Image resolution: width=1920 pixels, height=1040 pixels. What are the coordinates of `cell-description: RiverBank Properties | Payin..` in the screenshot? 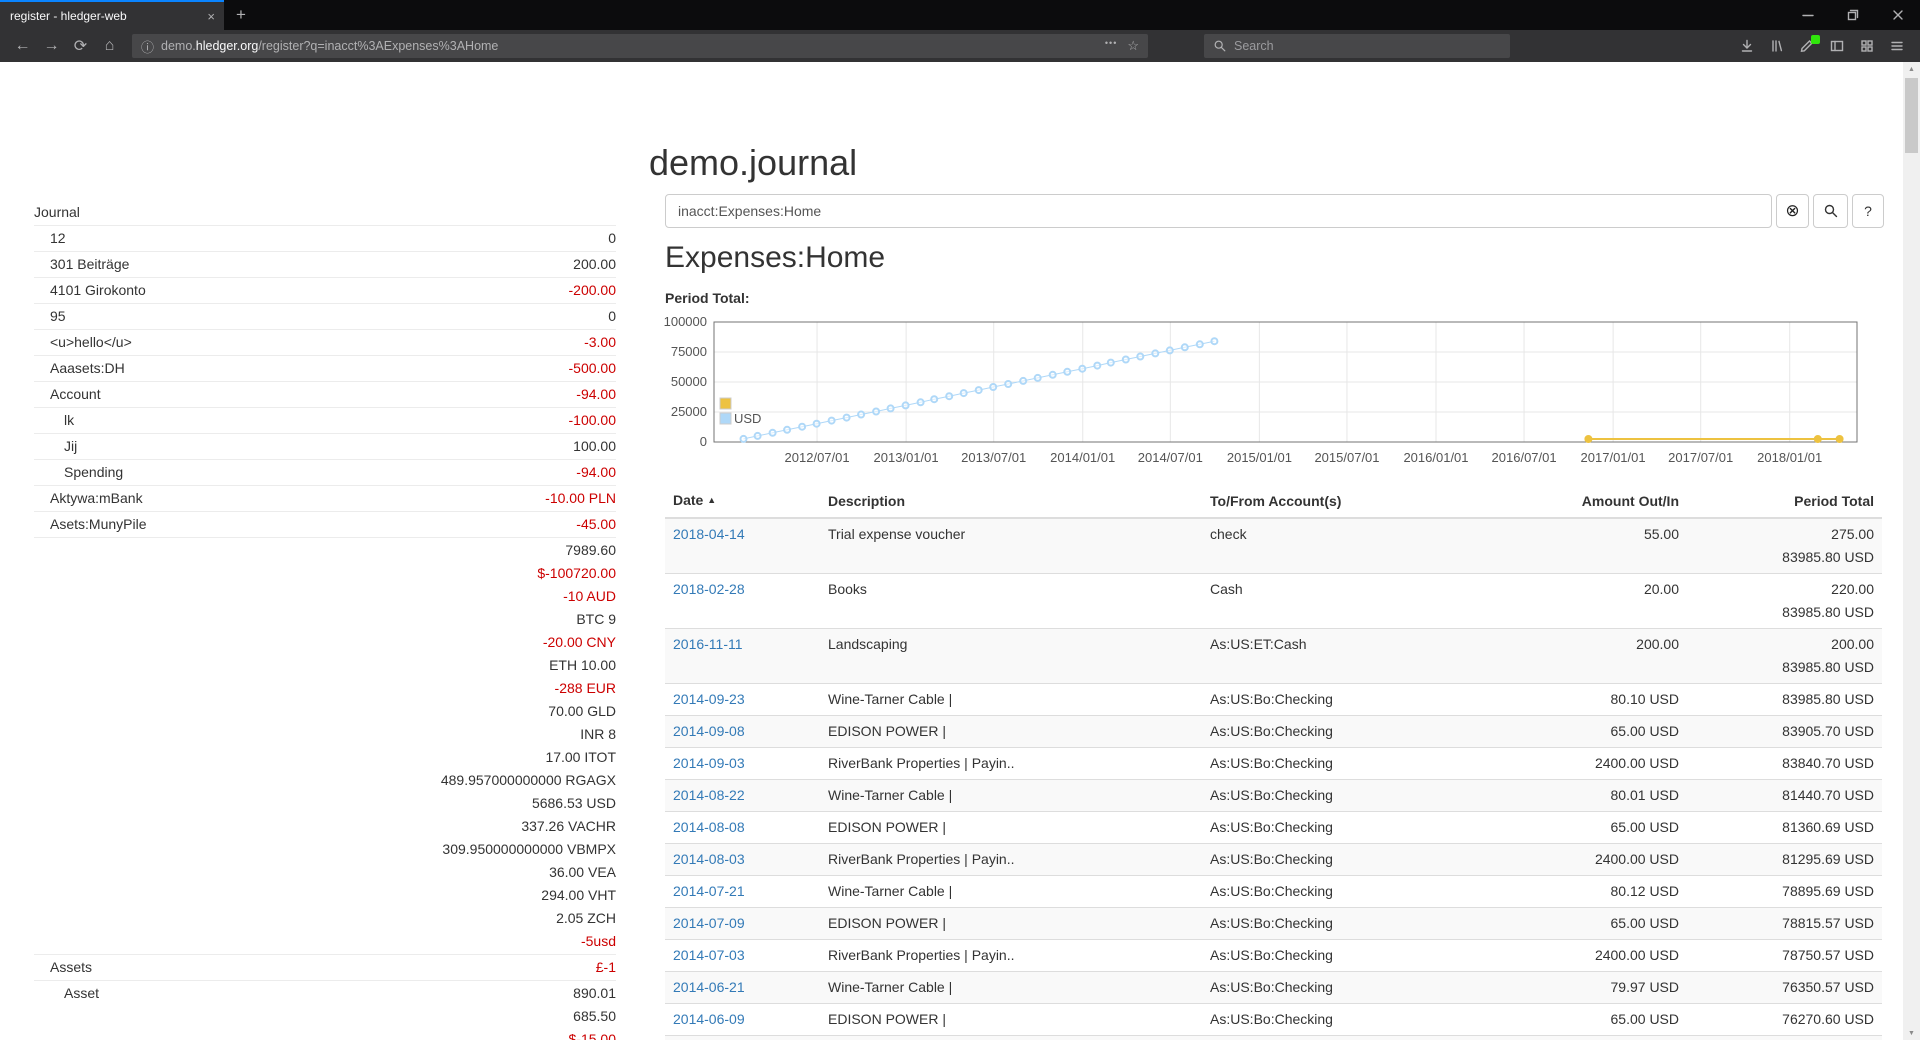 It's located at (1011, 763).